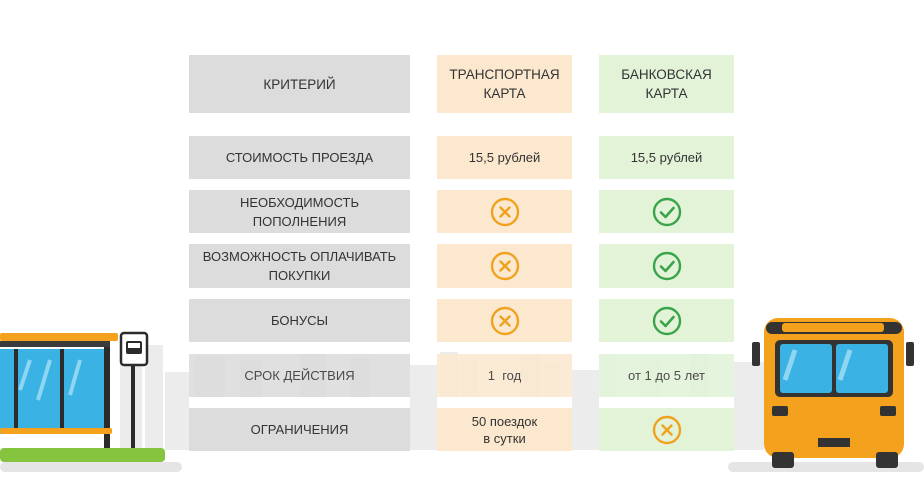  I want to click on ground-left, so click(91, 467).